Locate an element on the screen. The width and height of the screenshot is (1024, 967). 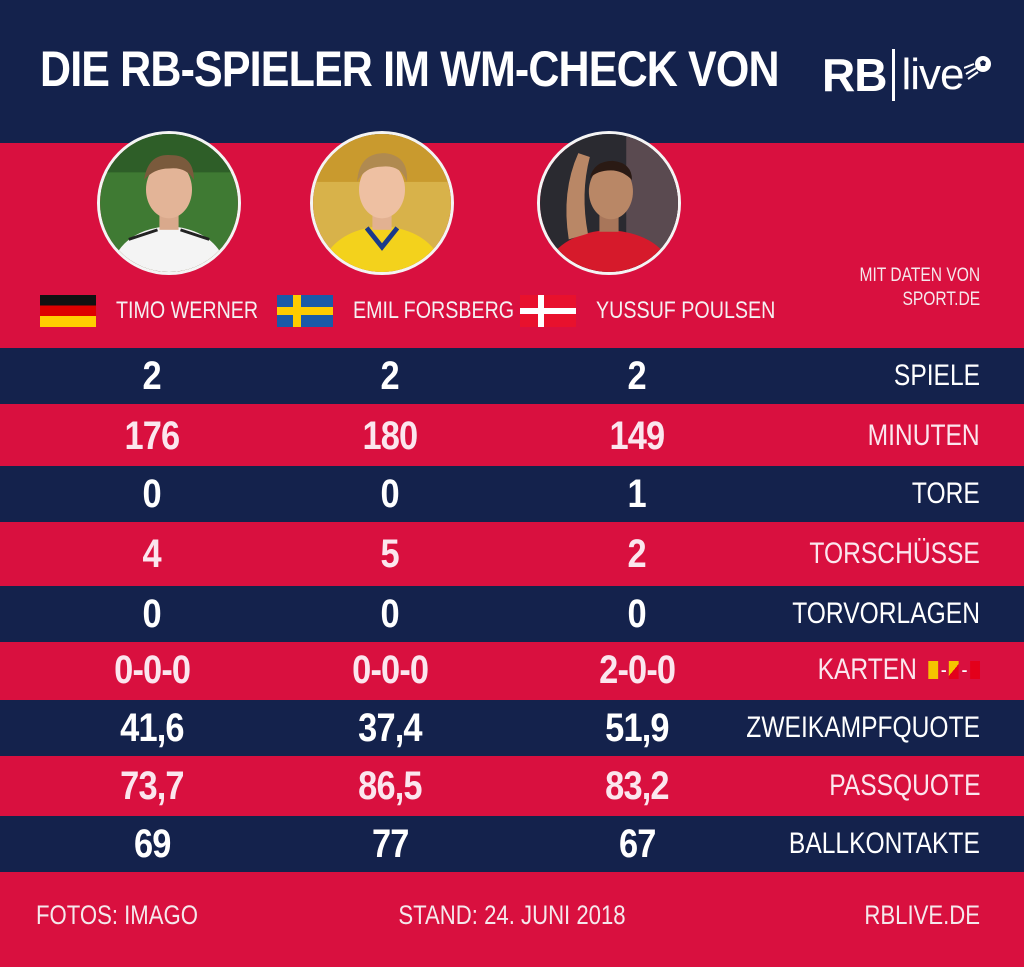
player-forsberg: EMIL FORSBERG is located at coordinates (413, 311).